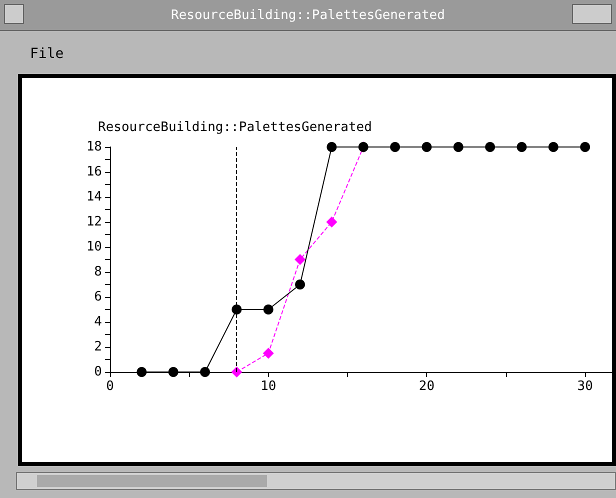 Image resolution: width=616 pixels, height=498 pixels. What do you see at coordinates (94, 197) in the screenshot?
I see `y-tick-label: 14` at bounding box center [94, 197].